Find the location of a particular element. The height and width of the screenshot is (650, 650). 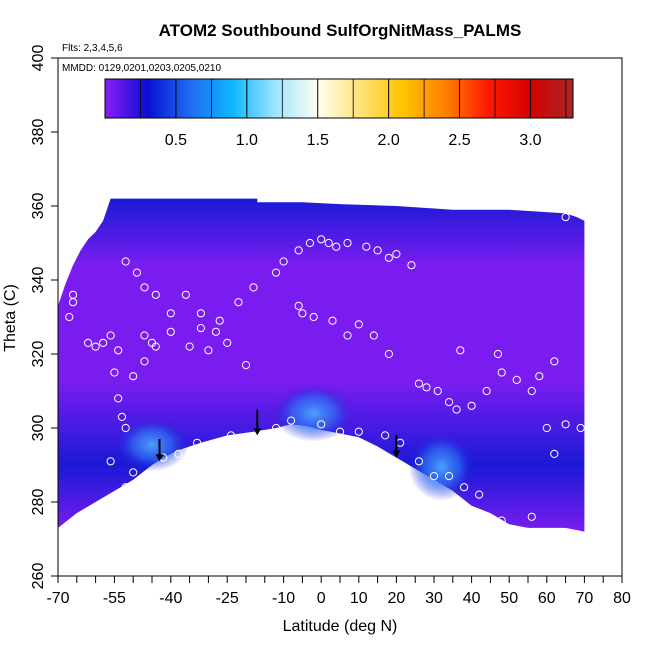

x-tick-label: 10 is located at coordinates (359, 598).